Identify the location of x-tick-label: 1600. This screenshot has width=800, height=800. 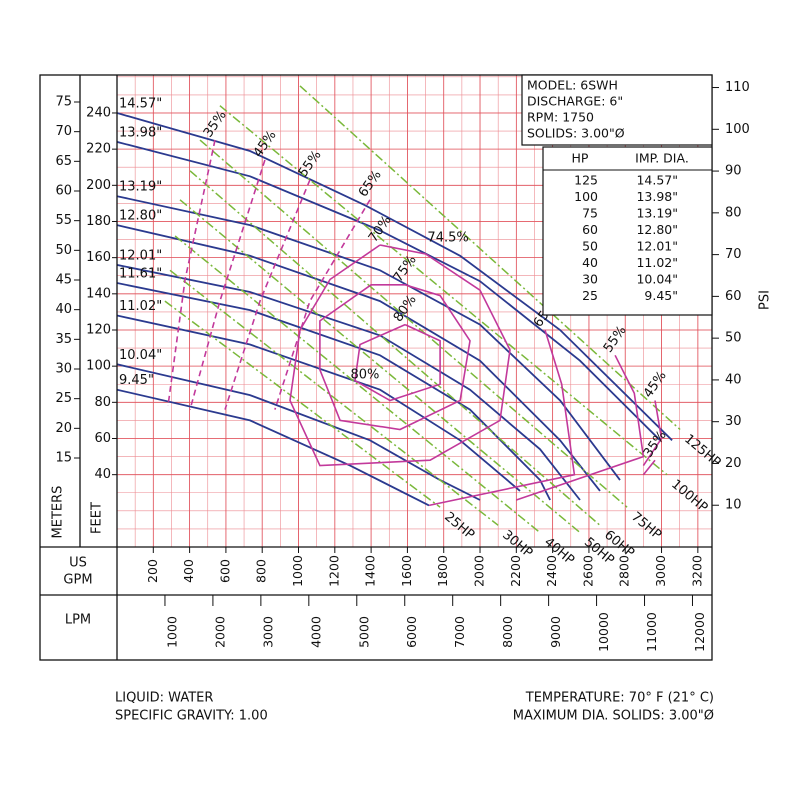
(406, 571).